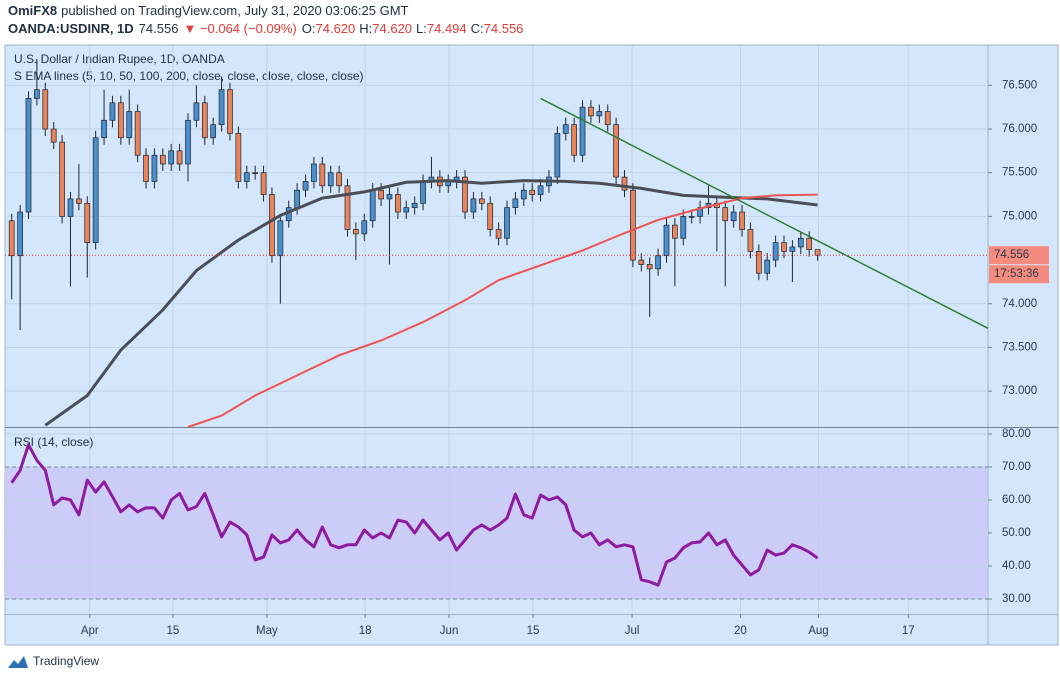 Image resolution: width=1060 pixels, height=681 pixels. What do you see at coordinates (1019, 348) in the screenshot?
I see `y-tick-label: 73.500` at bounding box center [1019, 348].